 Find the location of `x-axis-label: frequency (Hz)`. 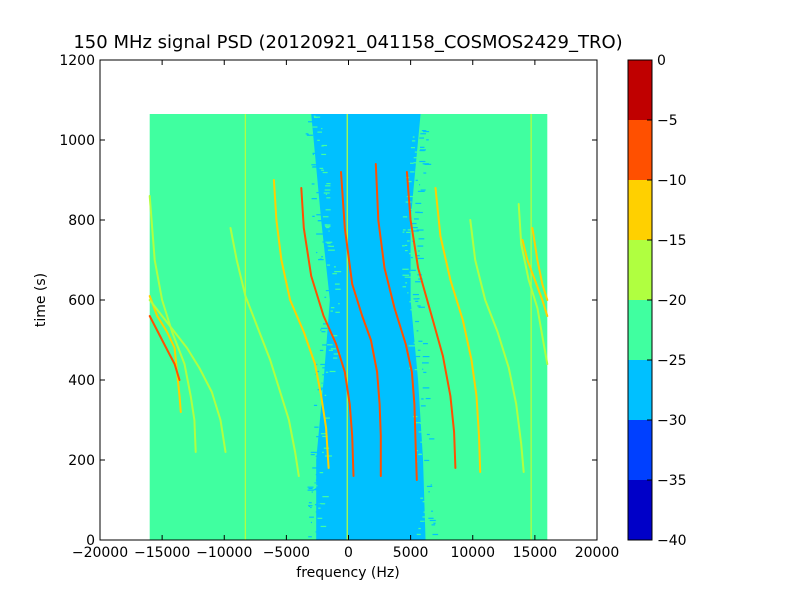

x-axis-label: frequency (Hz) is located at coordinates (347, 573).